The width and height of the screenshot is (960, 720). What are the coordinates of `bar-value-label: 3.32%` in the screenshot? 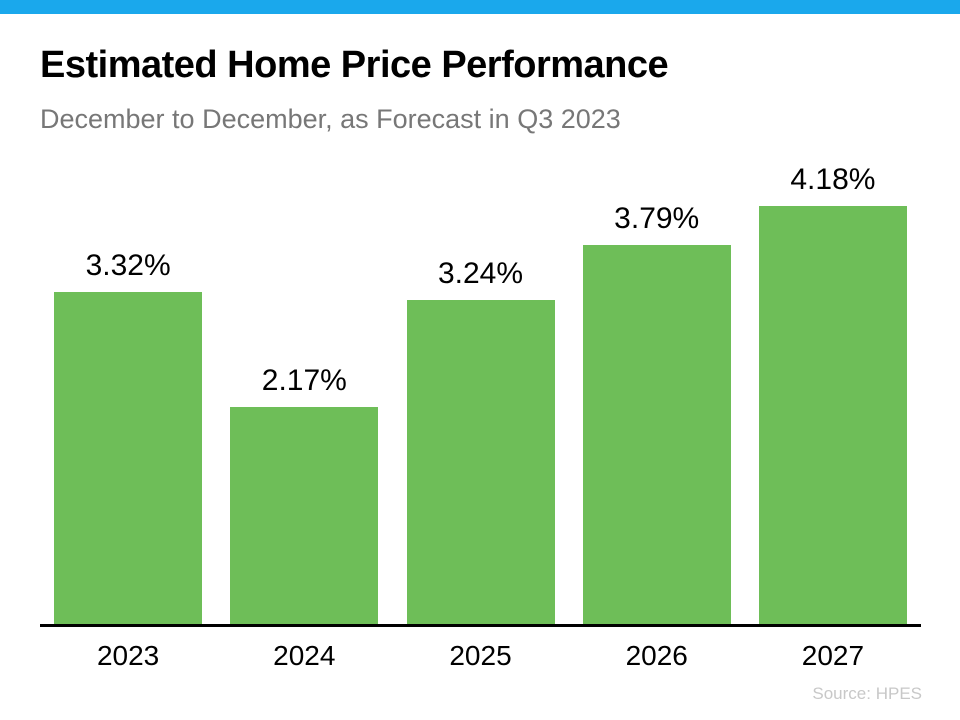 It's located at (128, 265).